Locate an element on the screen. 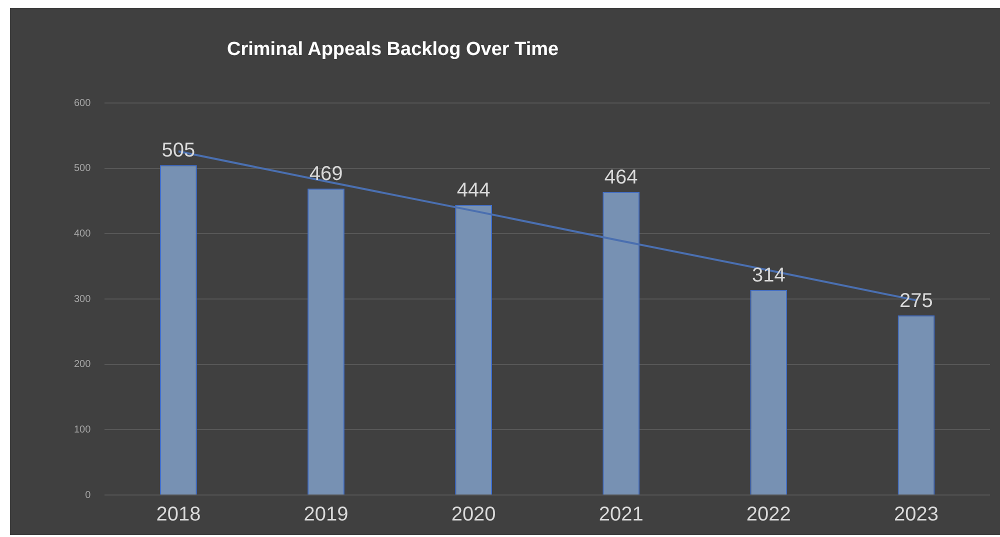 The width and height of the screenshot is (1000, 537). y-tick-label: 500 is located at coordinates (83, 168).